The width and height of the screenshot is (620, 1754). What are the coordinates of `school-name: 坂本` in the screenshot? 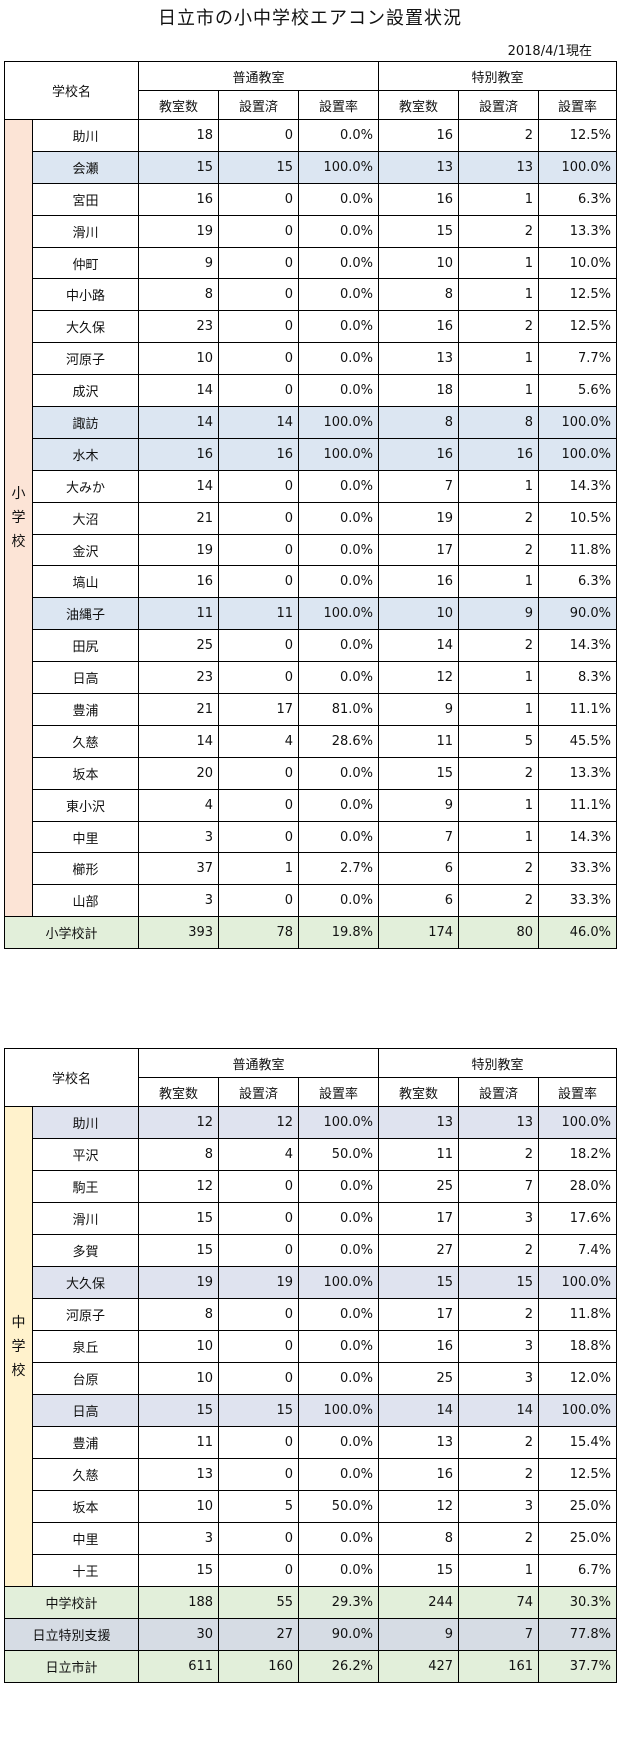 It's located at (85, 1506).